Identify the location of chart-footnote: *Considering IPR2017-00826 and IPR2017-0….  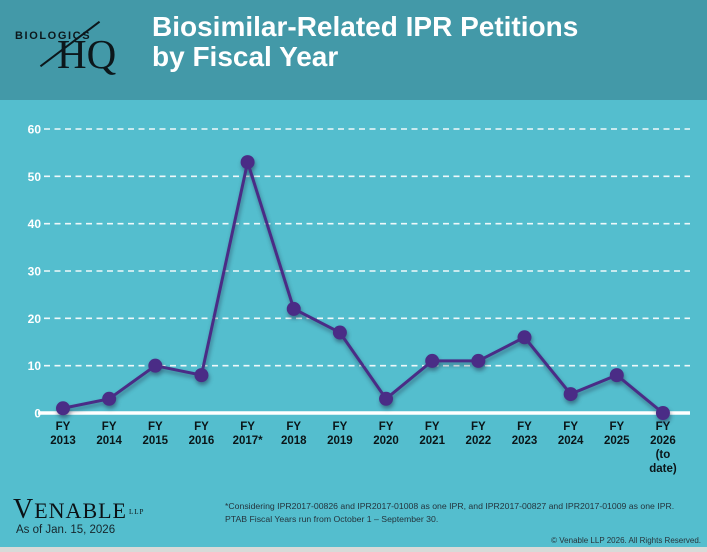
(464, 513).